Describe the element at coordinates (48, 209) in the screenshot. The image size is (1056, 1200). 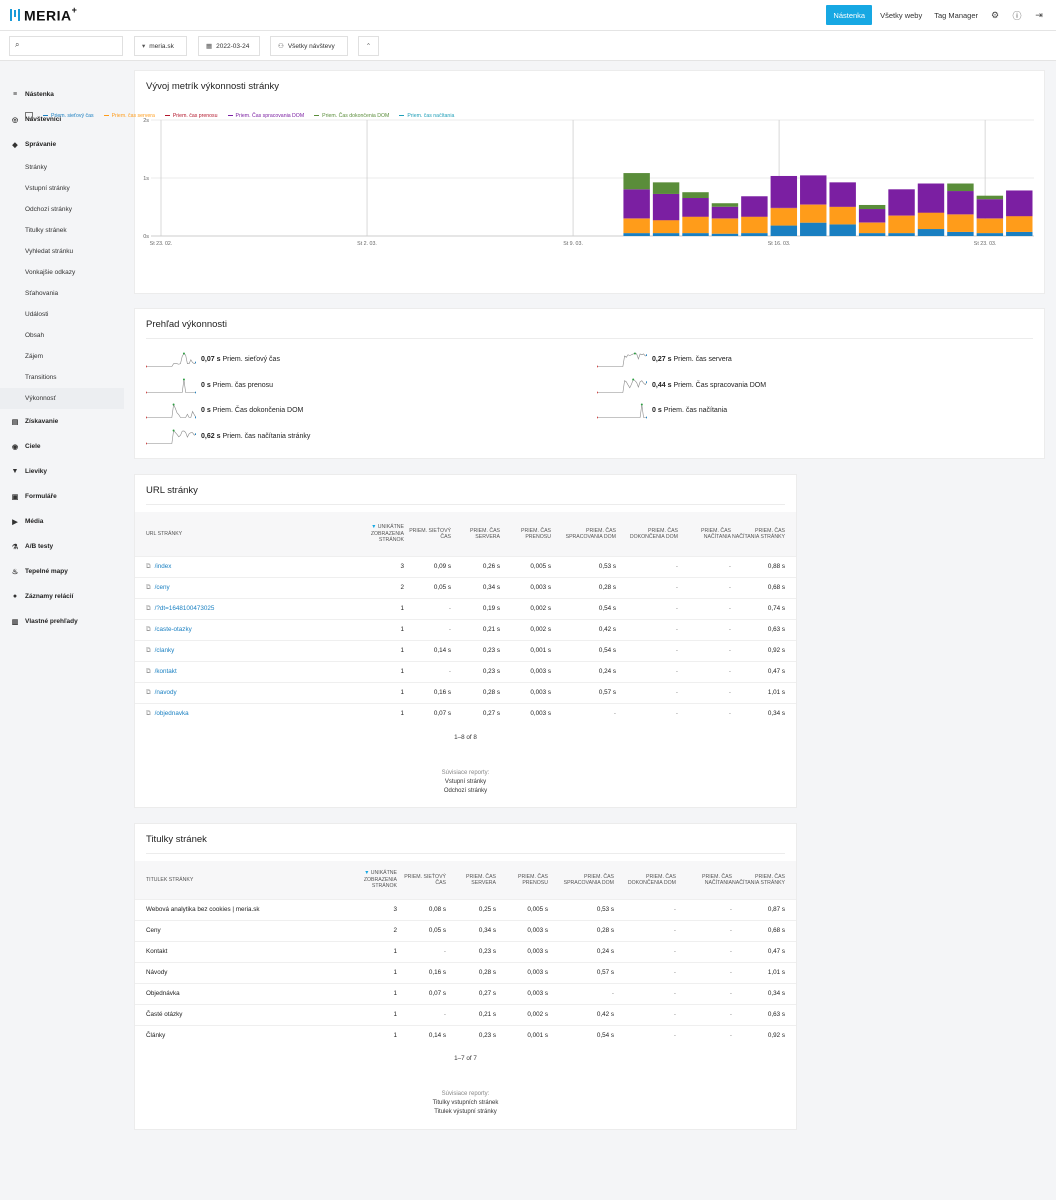
I see `sidebar-subitem-exit-pages: Odchozí stránky` at that location.